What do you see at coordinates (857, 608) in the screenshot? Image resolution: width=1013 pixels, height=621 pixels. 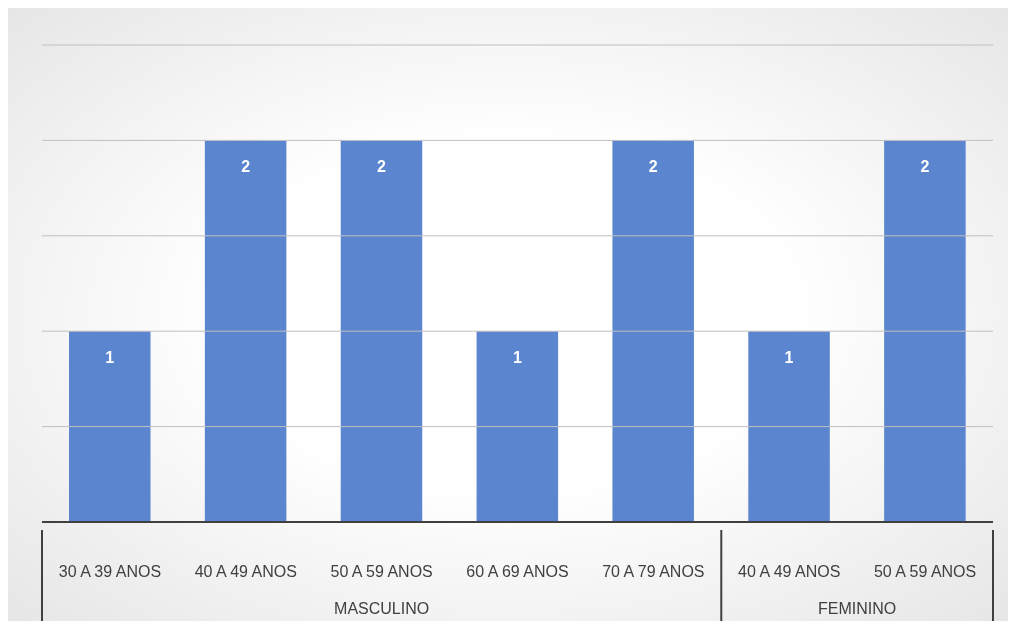 I see `text: FEMININO` at bounding box center [857, 608].